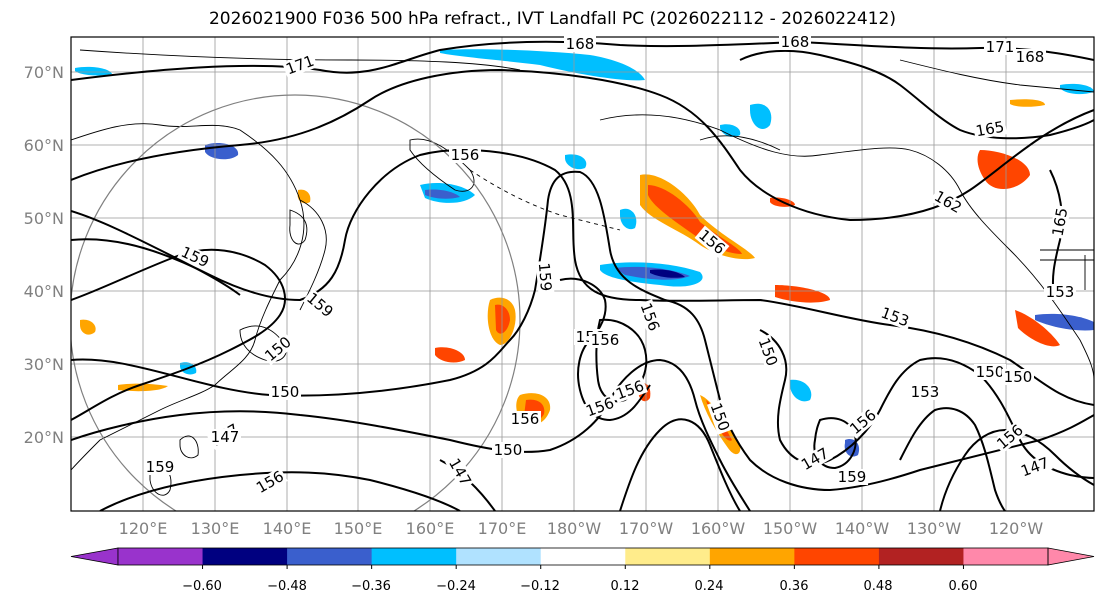  I want to click on lon-label: 120°E, so click(143, 528).